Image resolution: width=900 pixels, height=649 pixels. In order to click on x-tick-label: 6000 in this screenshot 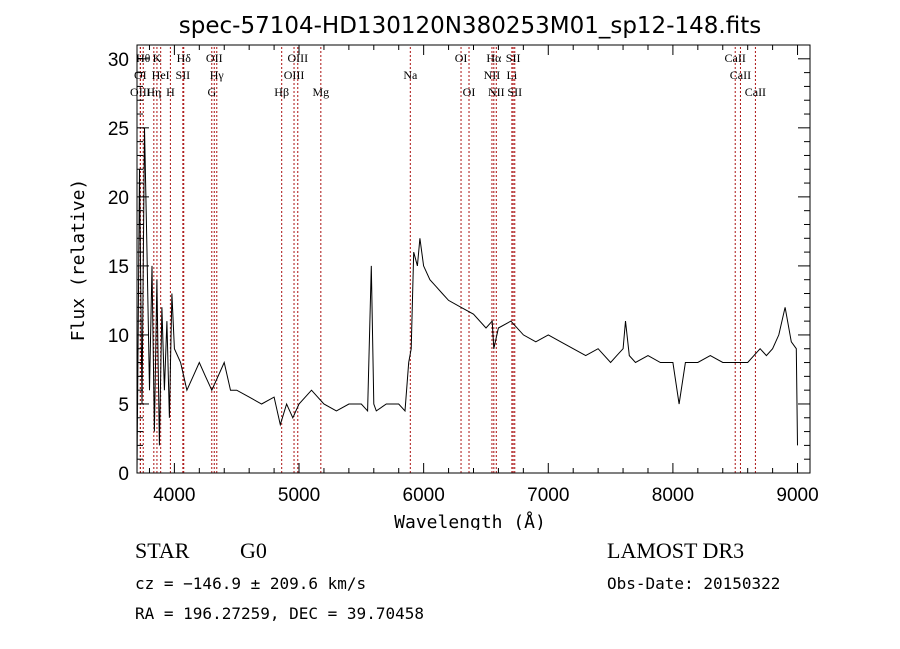, I will do `click(424, 495)`.